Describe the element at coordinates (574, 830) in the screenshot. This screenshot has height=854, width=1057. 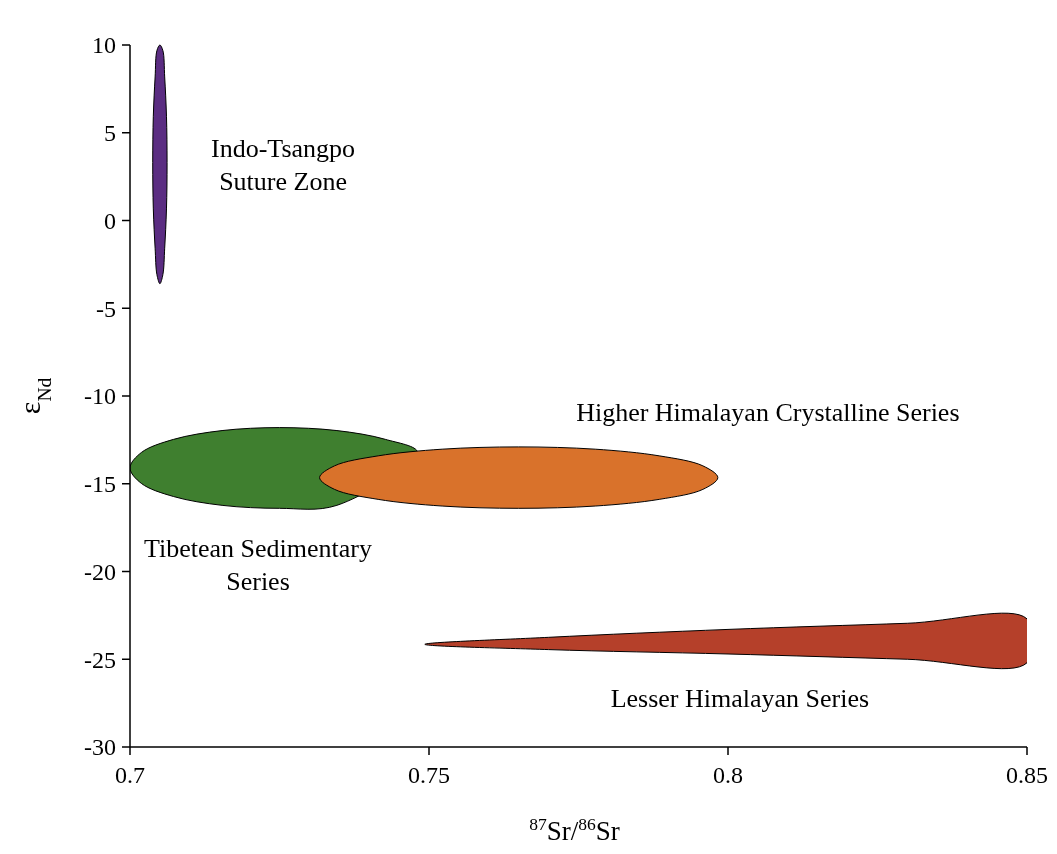
I see `x-axis-title: $^{87}$Sr/$^{86}$Sr` at that location.